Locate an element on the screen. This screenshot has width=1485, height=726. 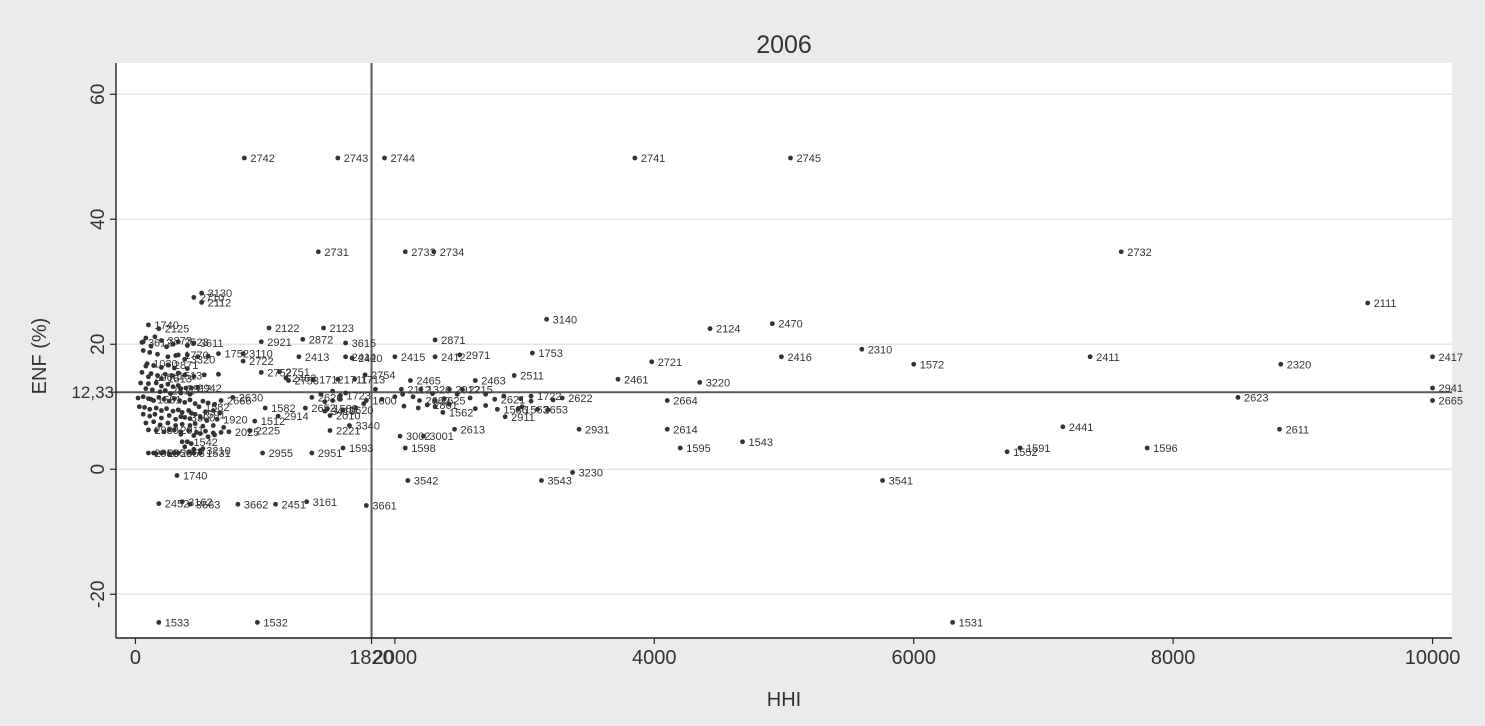
point-label: 3612 is located at coordinates (160, 343).